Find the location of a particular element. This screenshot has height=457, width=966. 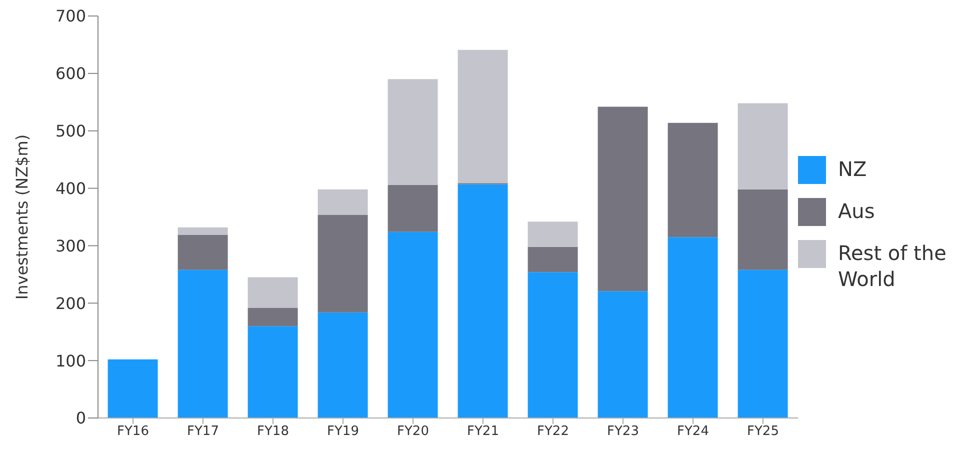

x-tick-label: FY22 is located at coordinates (553, 432).